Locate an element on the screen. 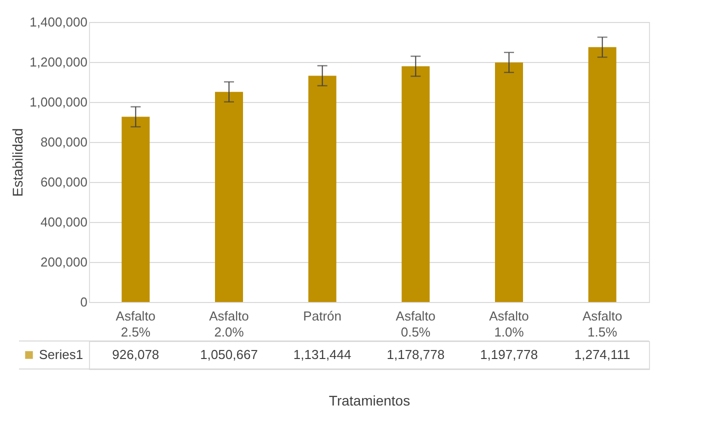 The height and width of the screenshot is (441, 728). x-axis-title: Tratamientos is located at coordinates (369, 400).